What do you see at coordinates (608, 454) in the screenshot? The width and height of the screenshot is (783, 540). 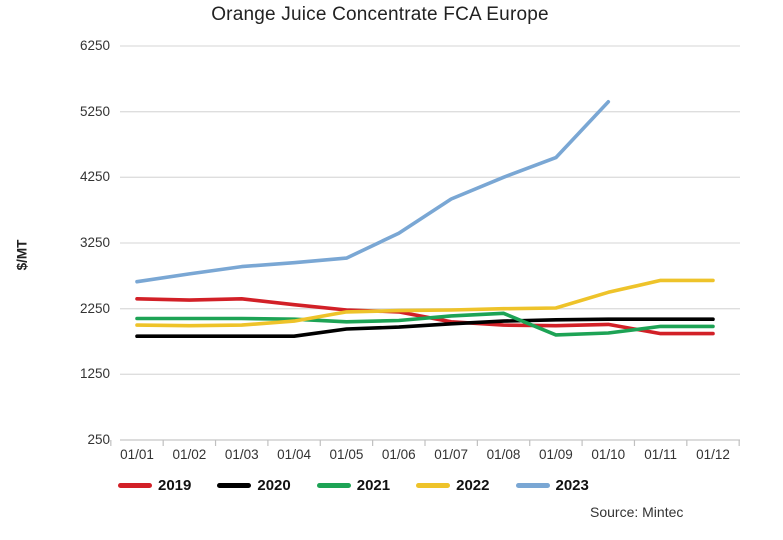 I see `x-tick-label: 01/10` at bounding box center [608, 454].